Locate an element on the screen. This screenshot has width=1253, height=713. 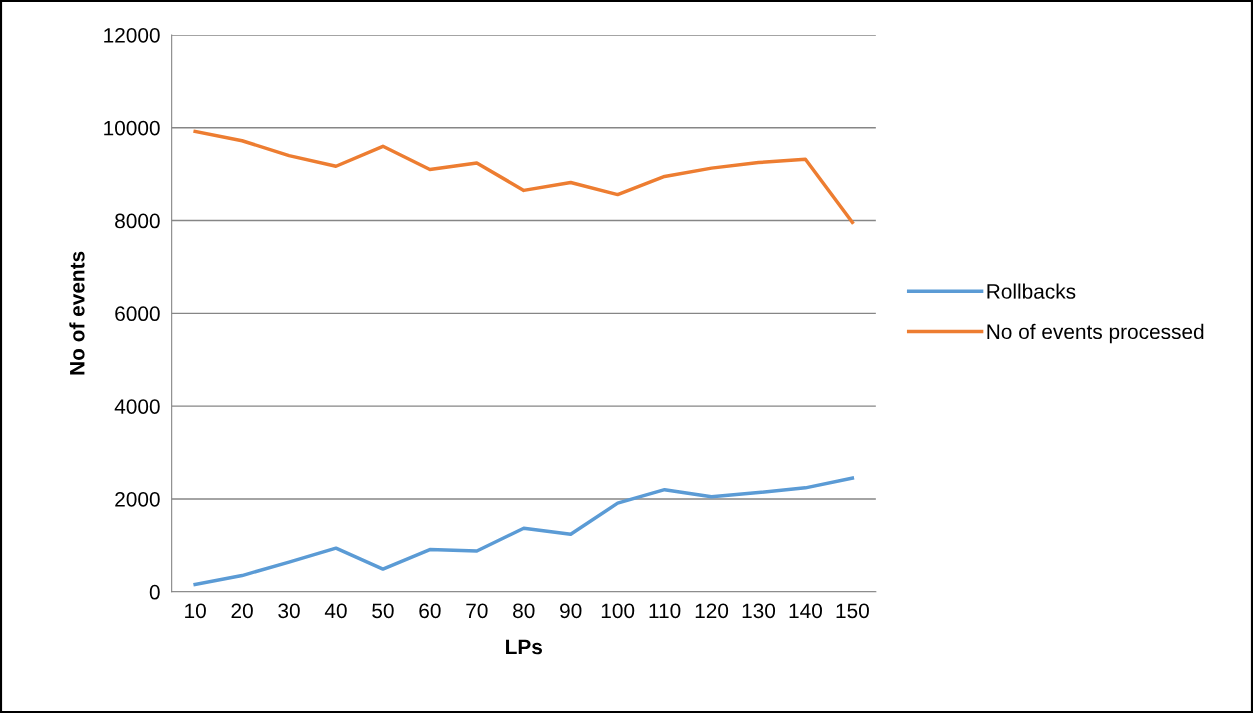
x-axis-title: LPs is located at coordinates (524, 647).